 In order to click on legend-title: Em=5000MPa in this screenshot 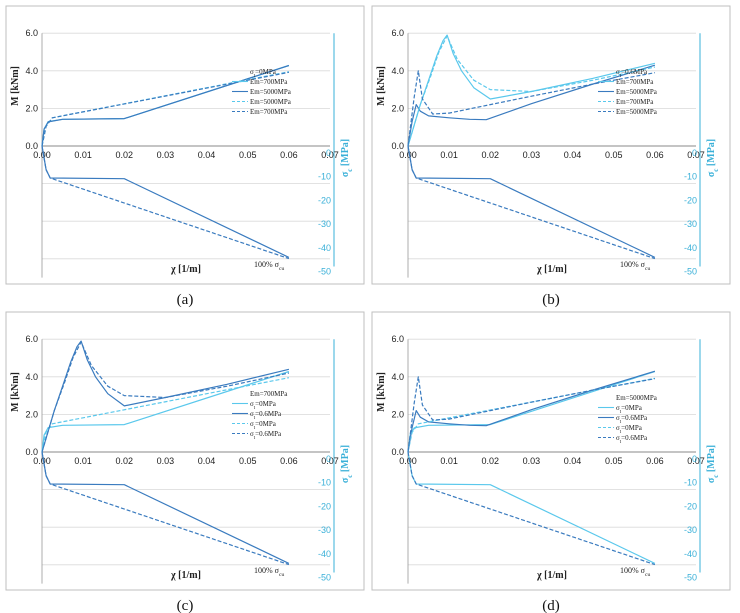, I will do `click(637, 398)`.